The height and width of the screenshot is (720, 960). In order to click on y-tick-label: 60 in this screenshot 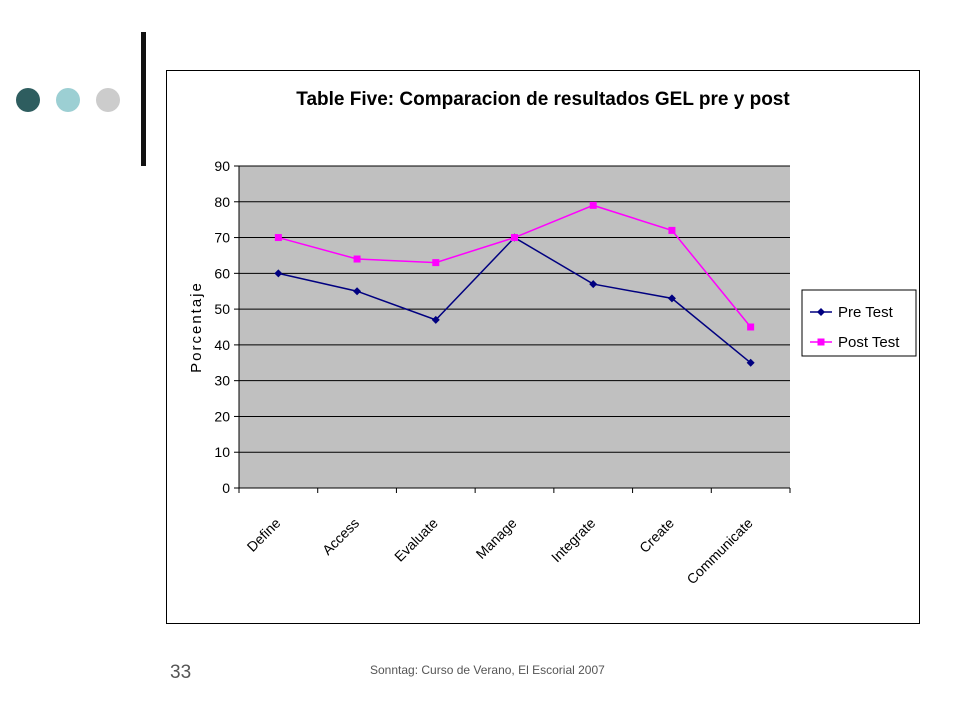, I will do `click(222, 273)`.